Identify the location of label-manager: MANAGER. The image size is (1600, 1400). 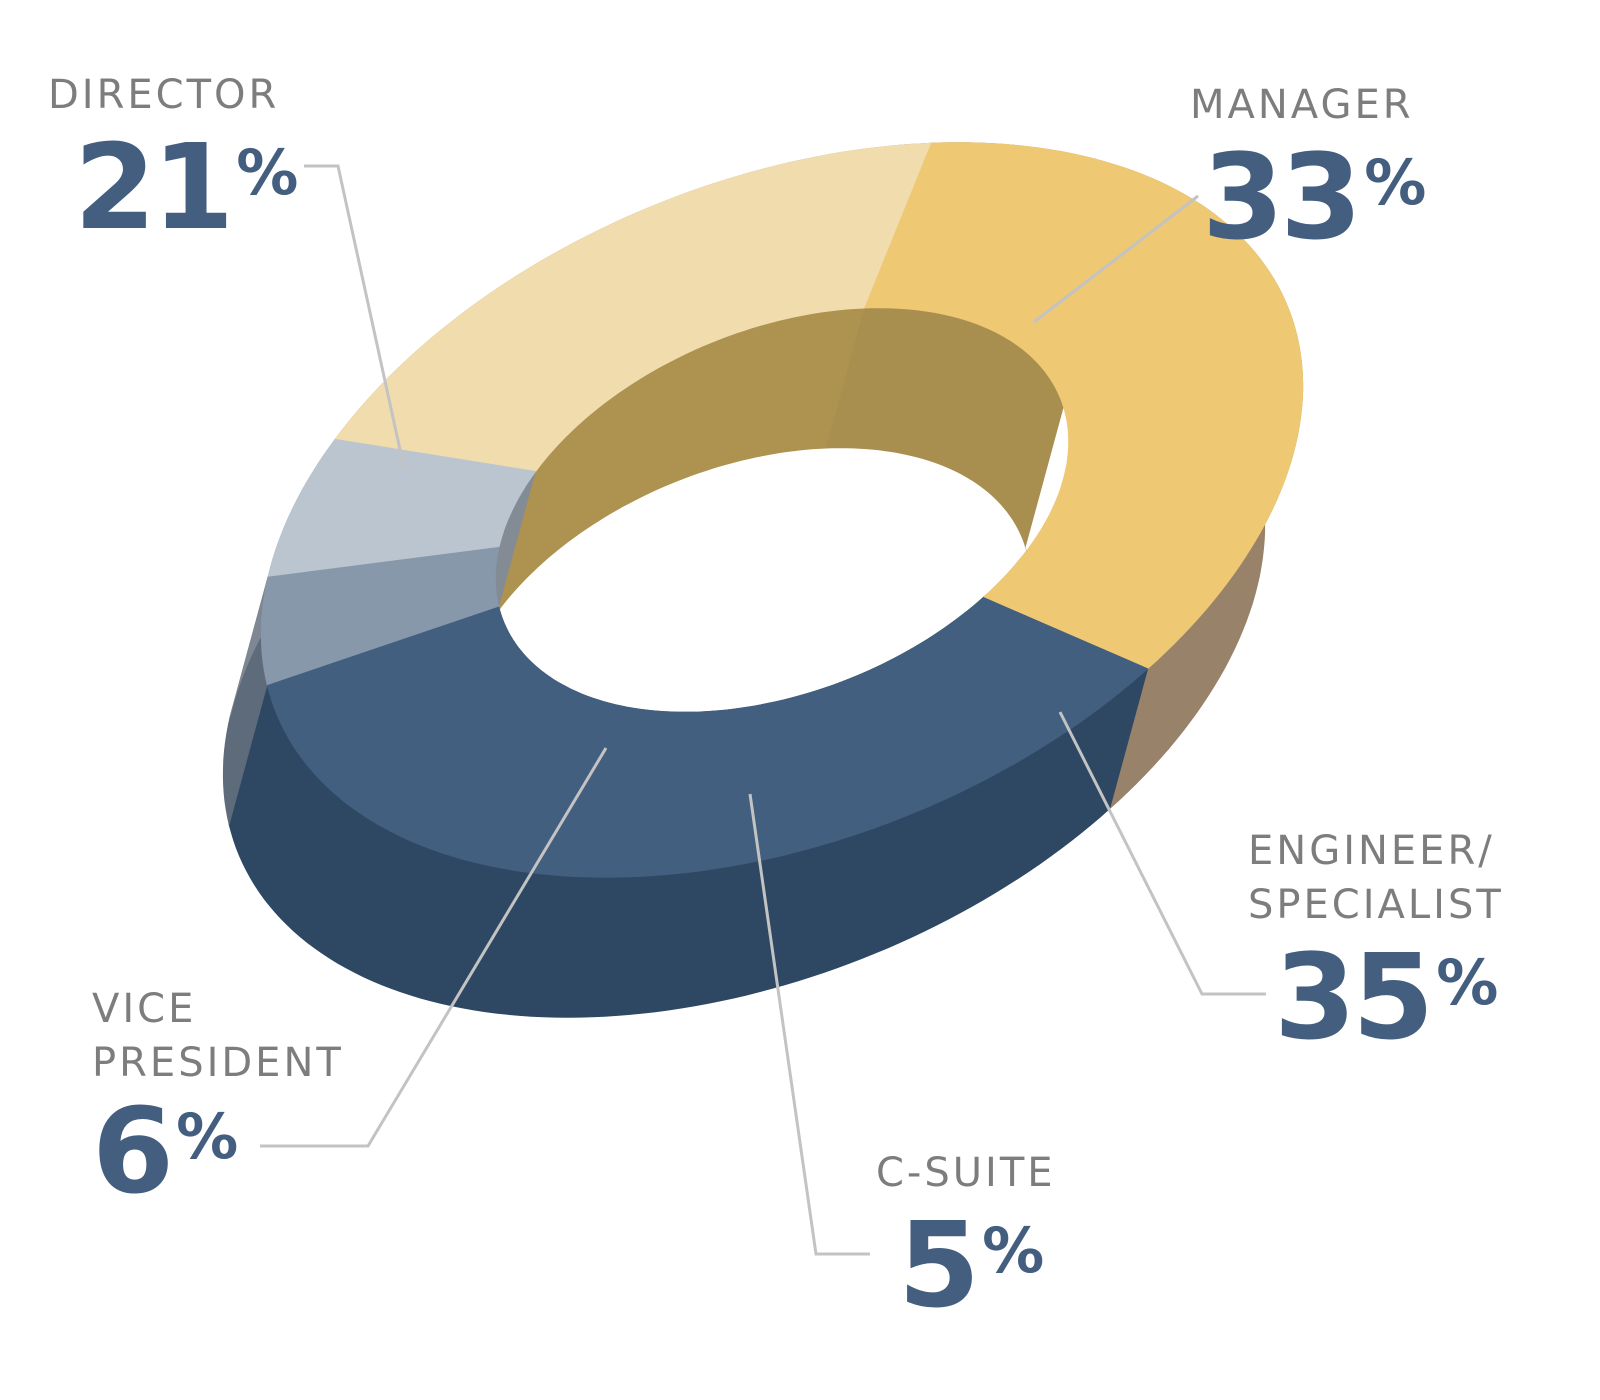
(1302, 105).